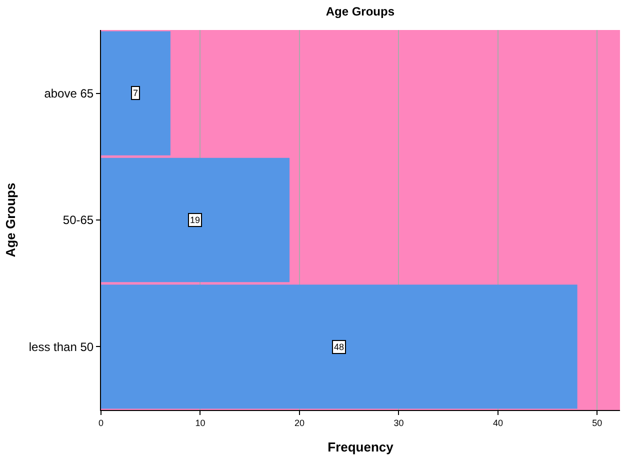  Describe the element at coordinates (78, 220) in the screenshot. I see `y-tick-label: 50-65` at that location.